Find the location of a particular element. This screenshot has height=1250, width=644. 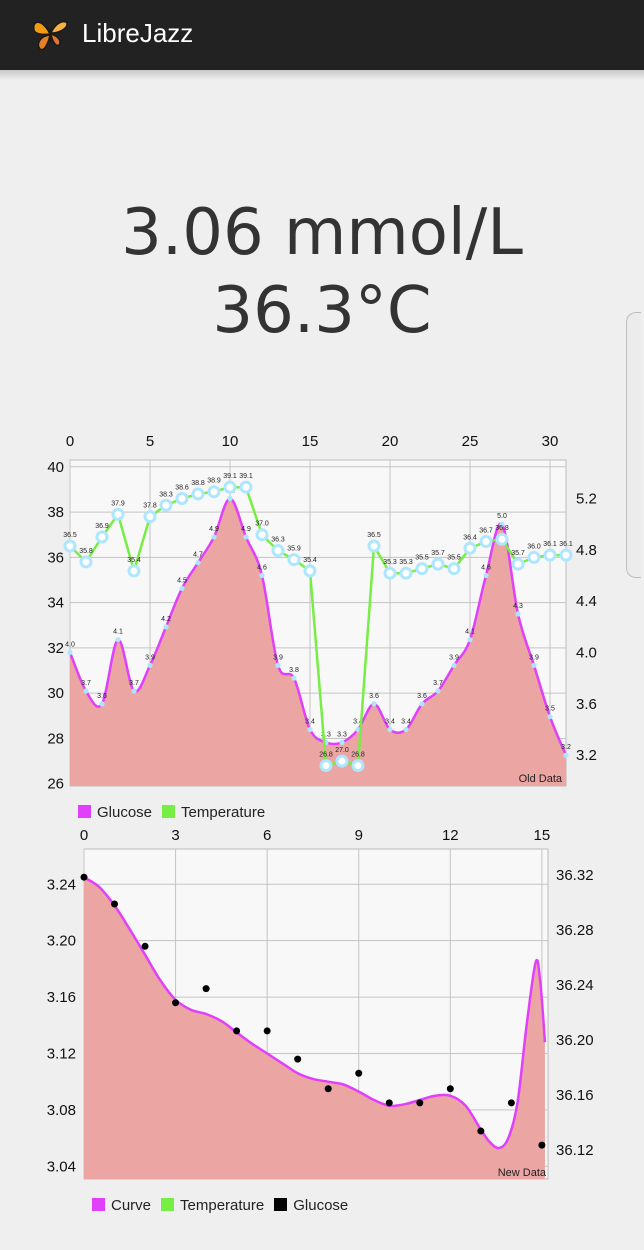

temperature-value-label: 35.8 is located at coordinates (86, 551).